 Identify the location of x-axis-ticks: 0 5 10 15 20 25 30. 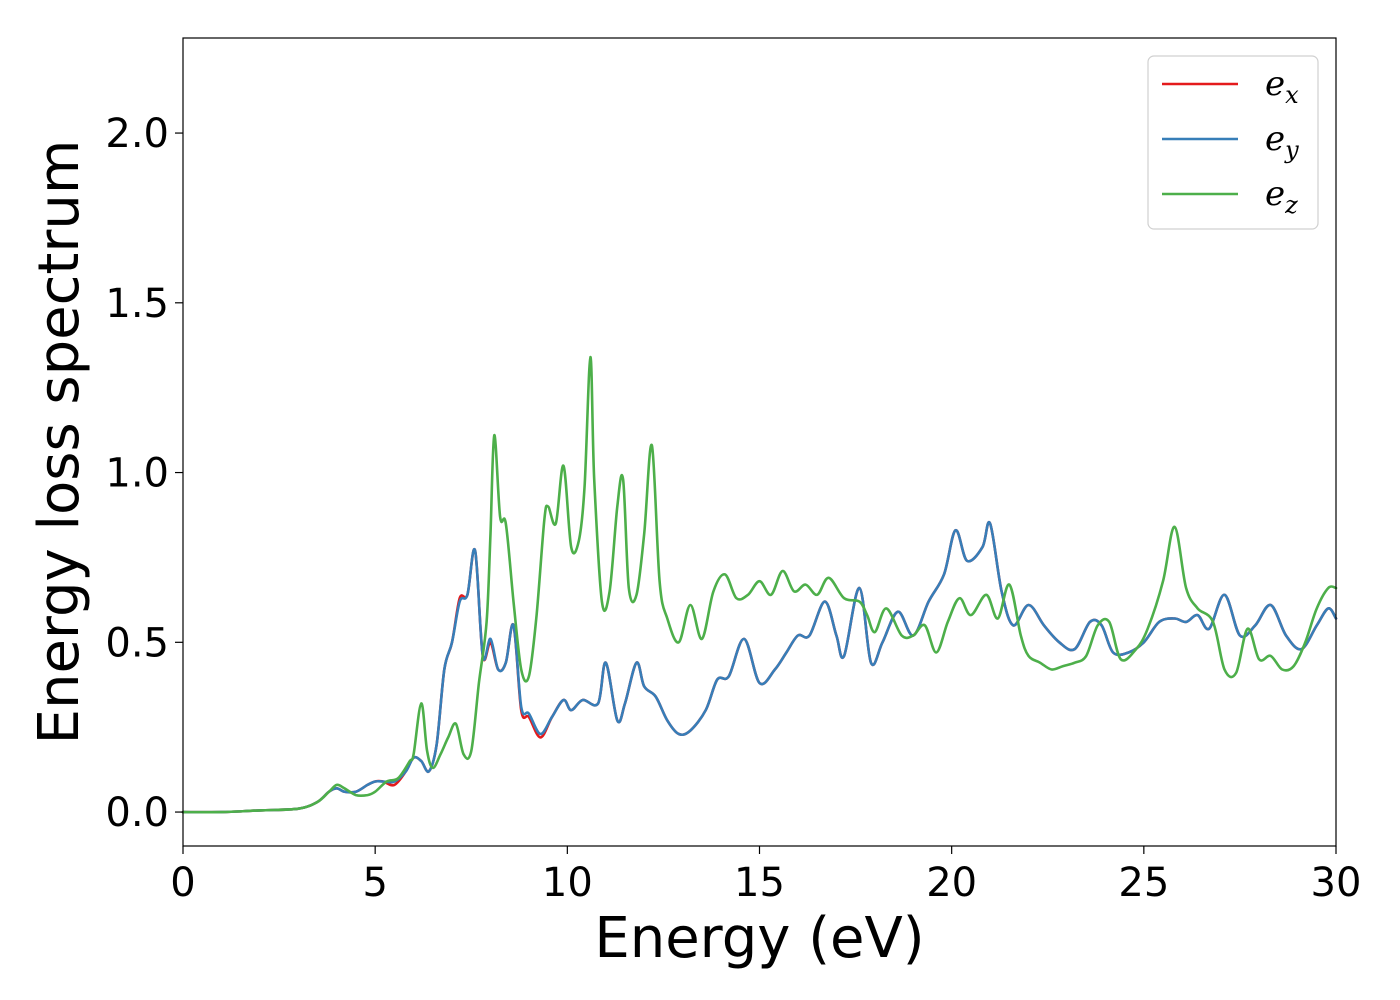
(765, 876).